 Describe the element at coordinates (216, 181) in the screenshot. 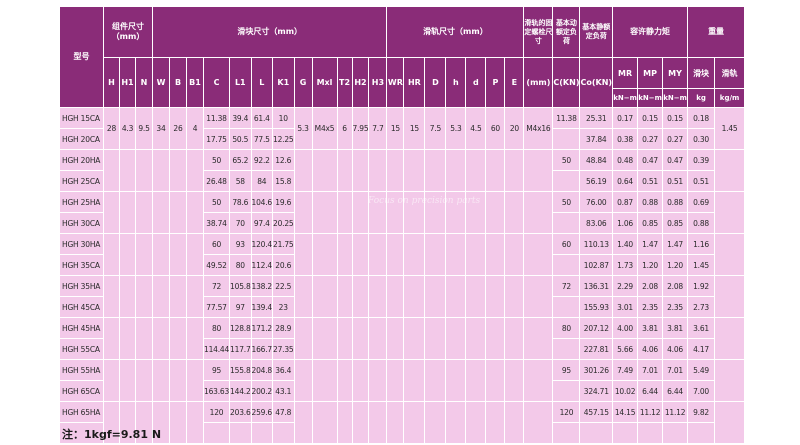

I see `cell-C: 26.48` at that location.